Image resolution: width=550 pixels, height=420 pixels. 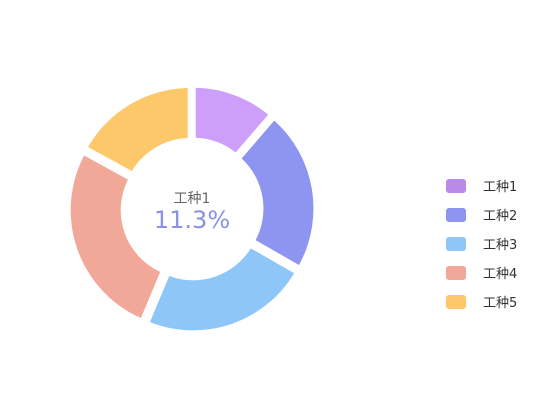 I want to click on chart-legend: 工种1 工种2 工种3 工种4 工种5, so click(x=481, y=243).